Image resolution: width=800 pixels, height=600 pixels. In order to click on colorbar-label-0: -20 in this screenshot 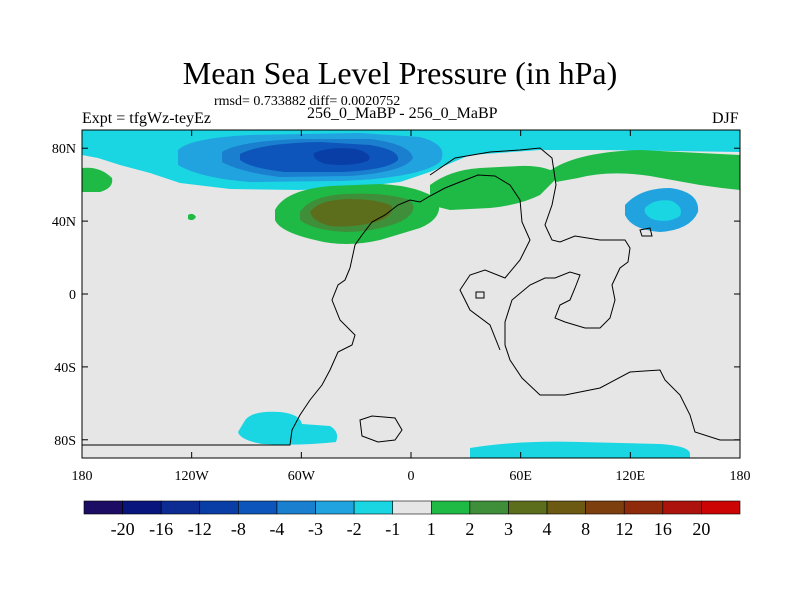, I will do `click(123, 529)`.